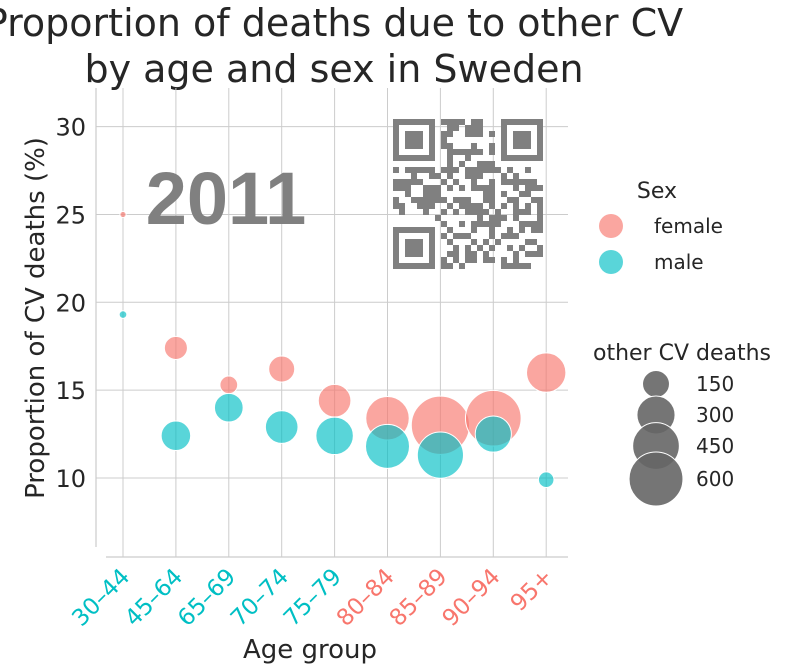 The width and height of the screenshot is (796, 672). What do you see at coordinates (70, 391) in the screenshot?
I see `y-tick-label: 15` at bounding box center [70, 391].